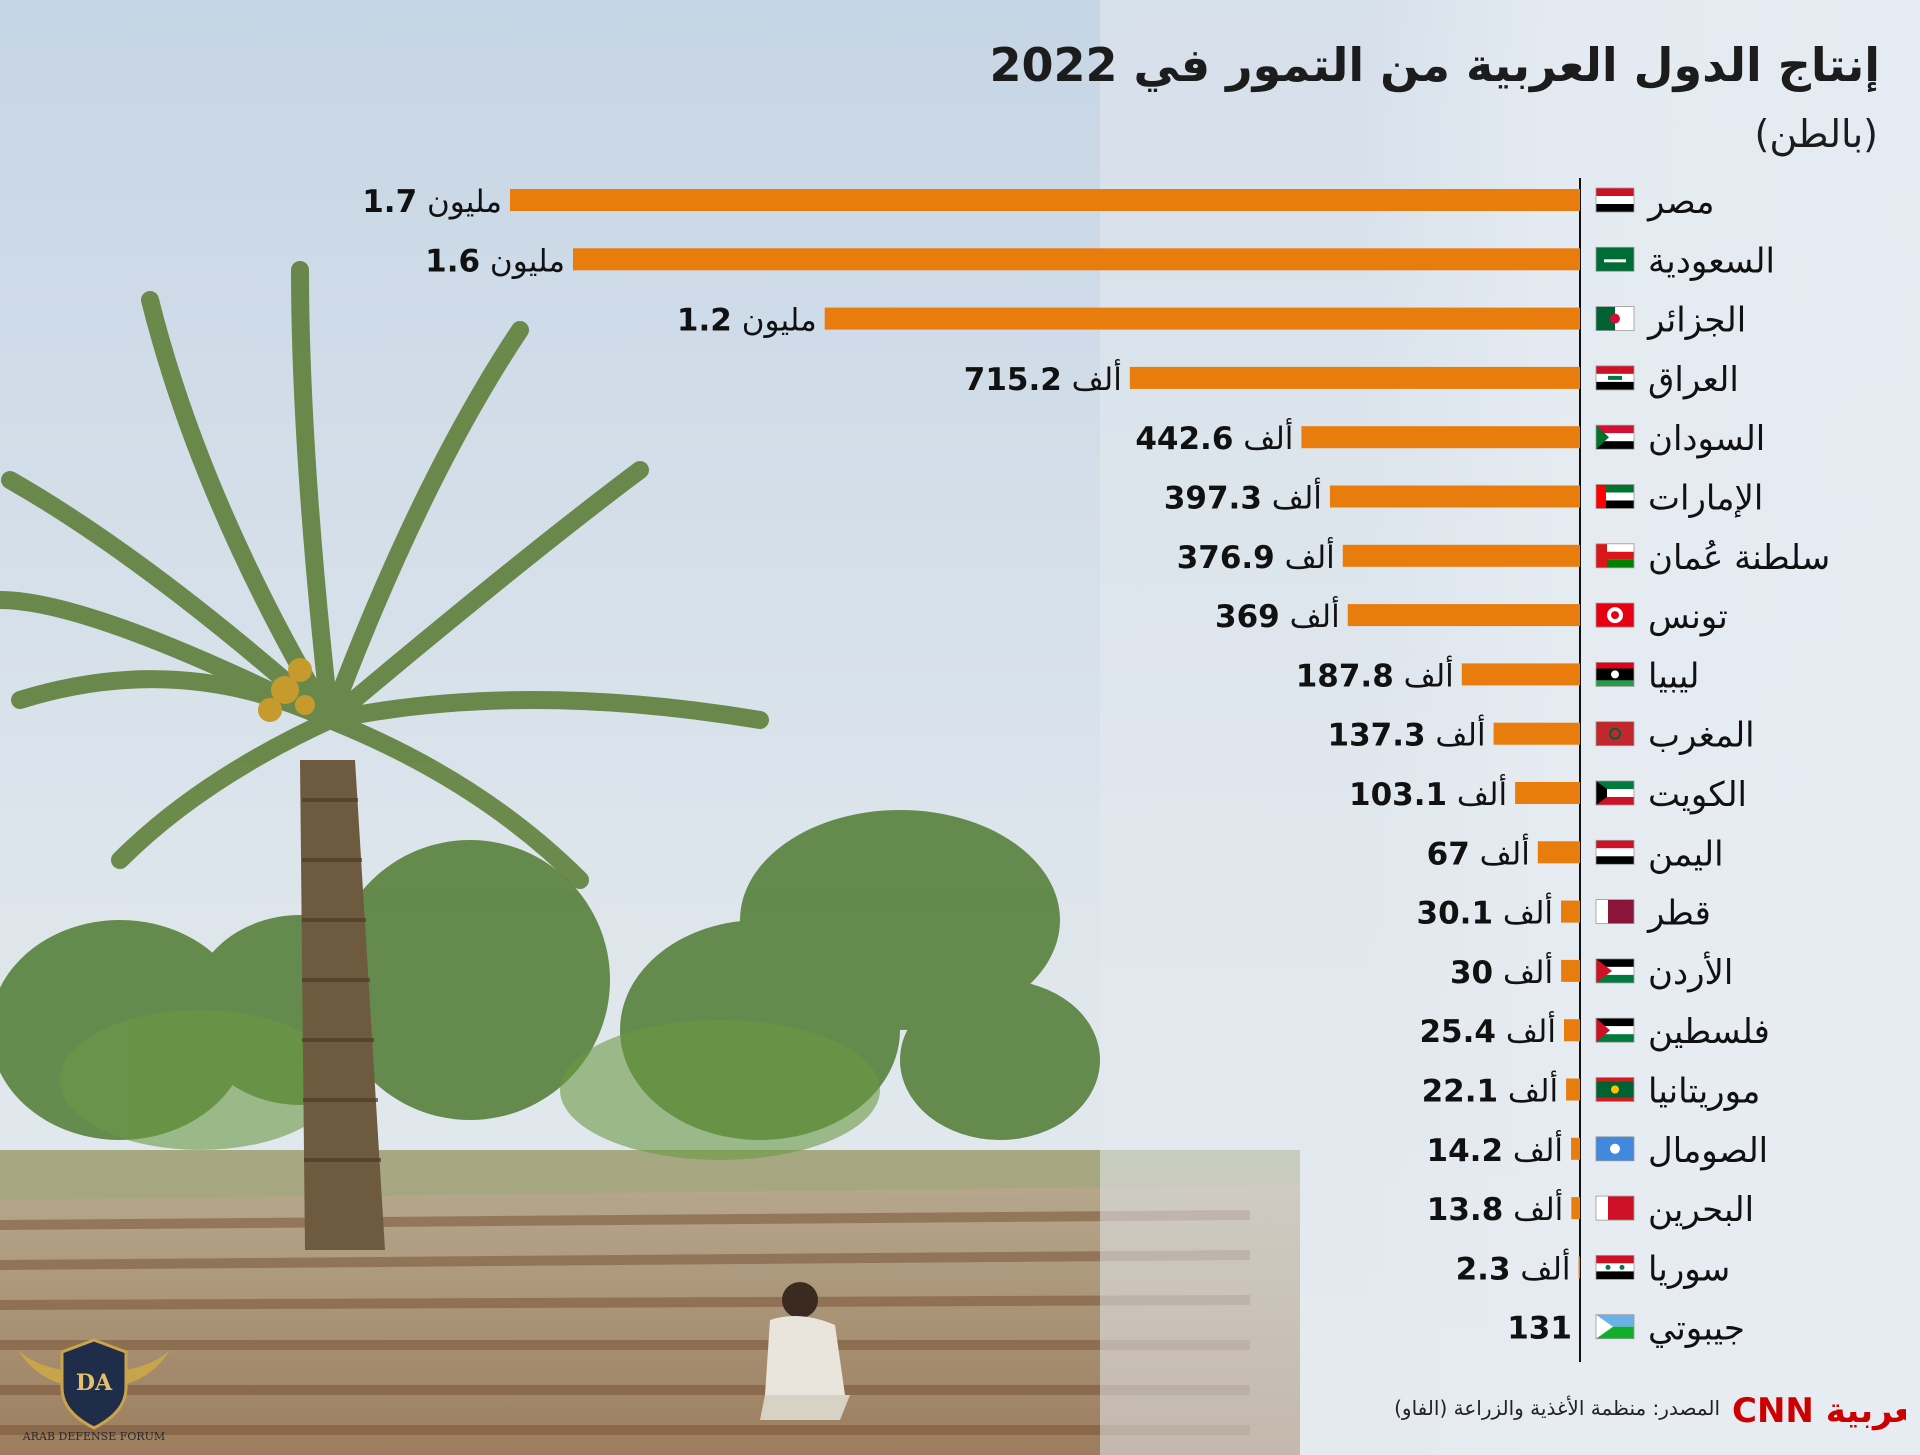  Describe the element at coordinates (1377, 736) in the screenshot. I see `data-label-number: 137.3` at that location.